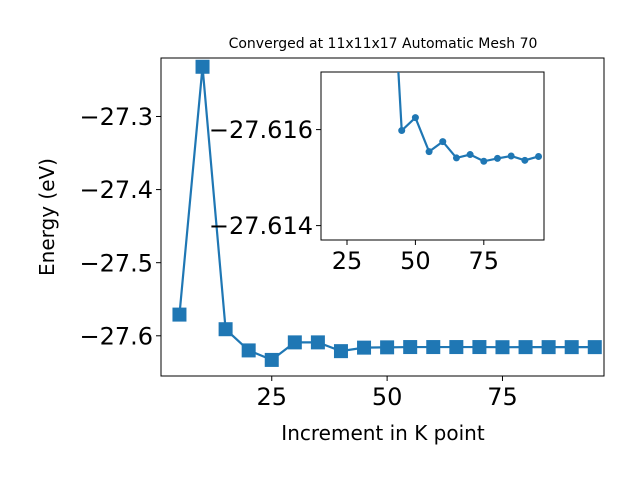  I want to click on y-tick-label: −27.616, so click(261, 130).